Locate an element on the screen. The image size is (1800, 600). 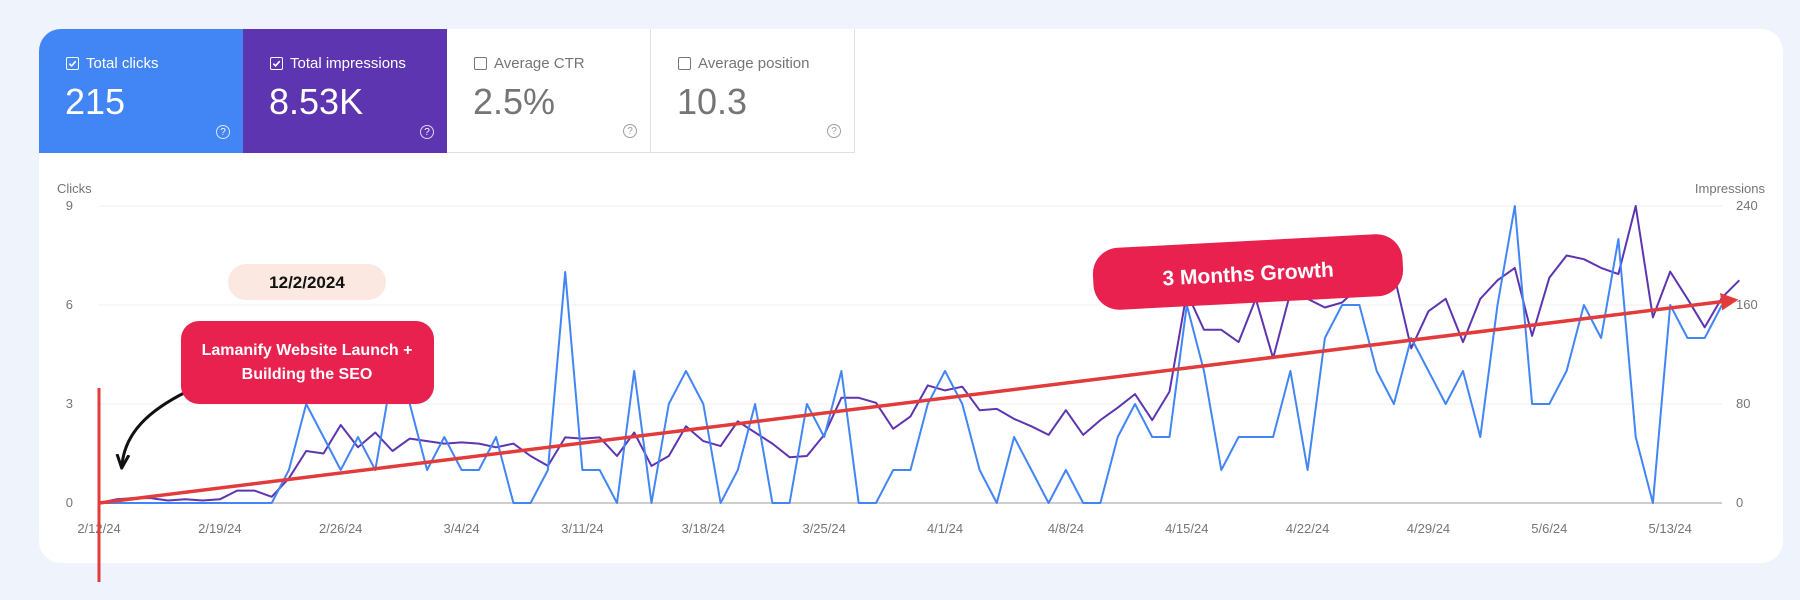
x-tick-label: 4/29/24 is located at coordinates (1428, 528).